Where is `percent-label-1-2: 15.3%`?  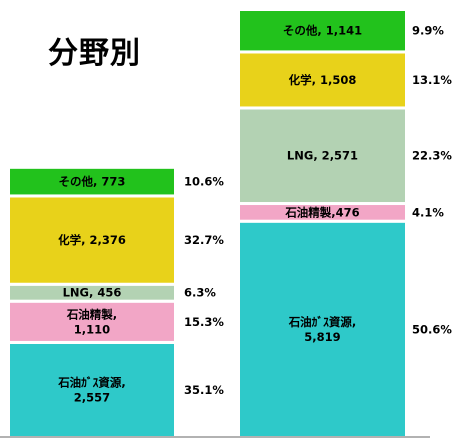
percent-label-1-2: 15.3% is located at coordinates (204, 322).